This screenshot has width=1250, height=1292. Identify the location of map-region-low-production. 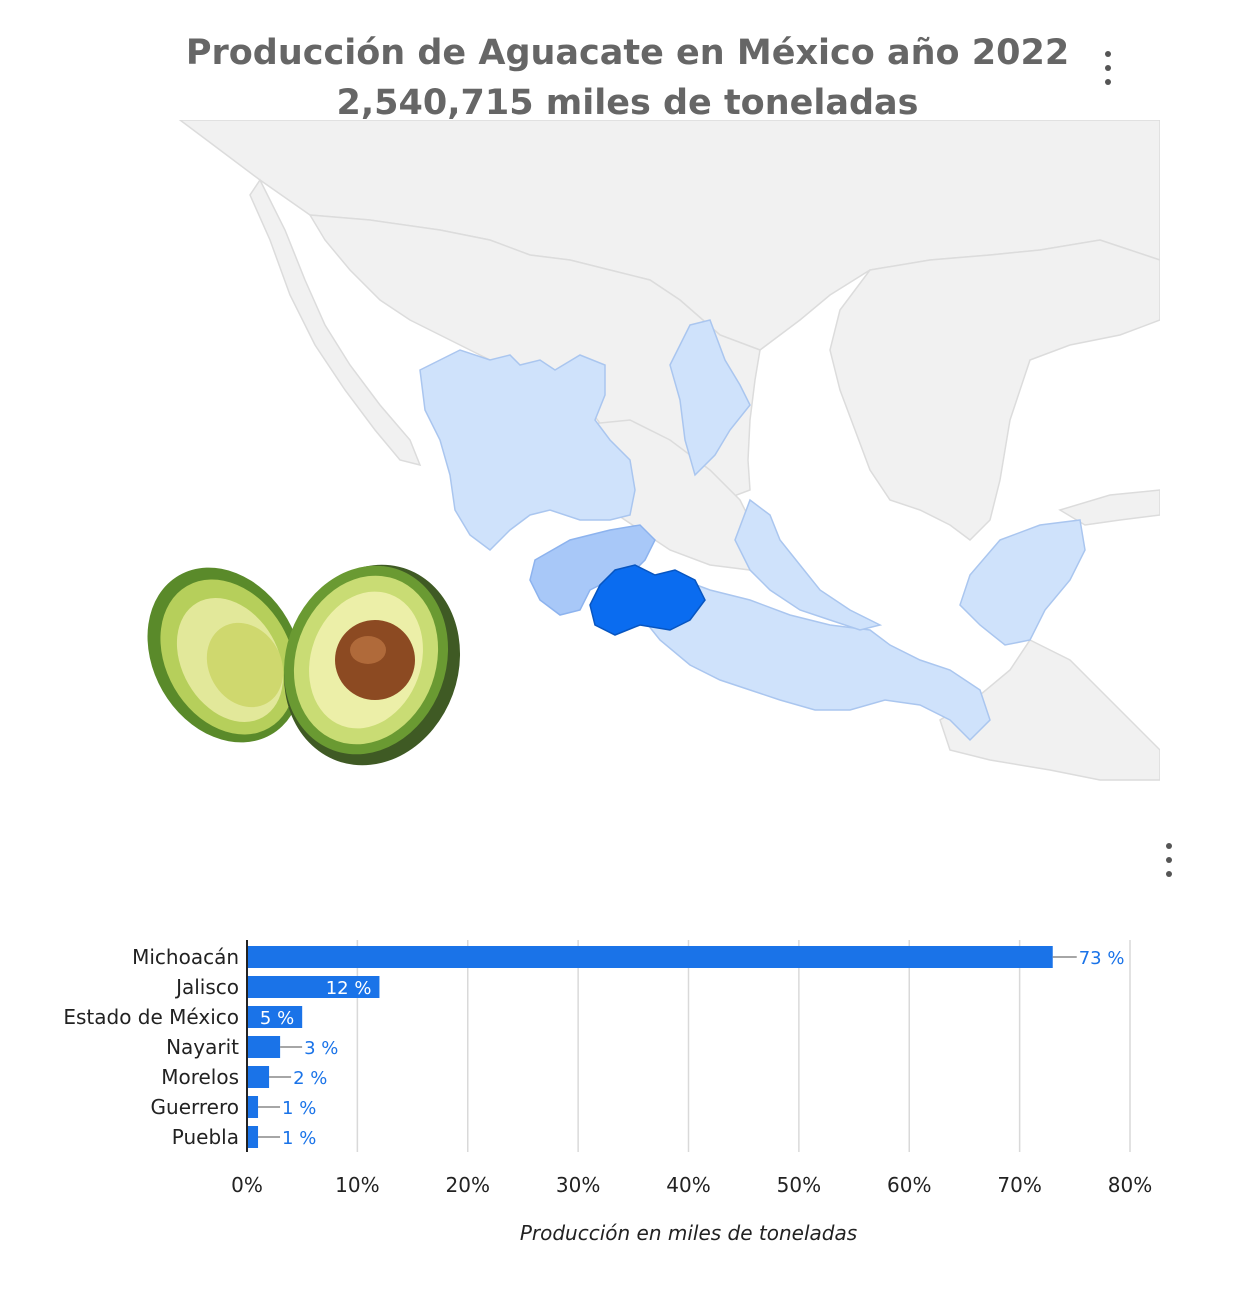
(527, 450).